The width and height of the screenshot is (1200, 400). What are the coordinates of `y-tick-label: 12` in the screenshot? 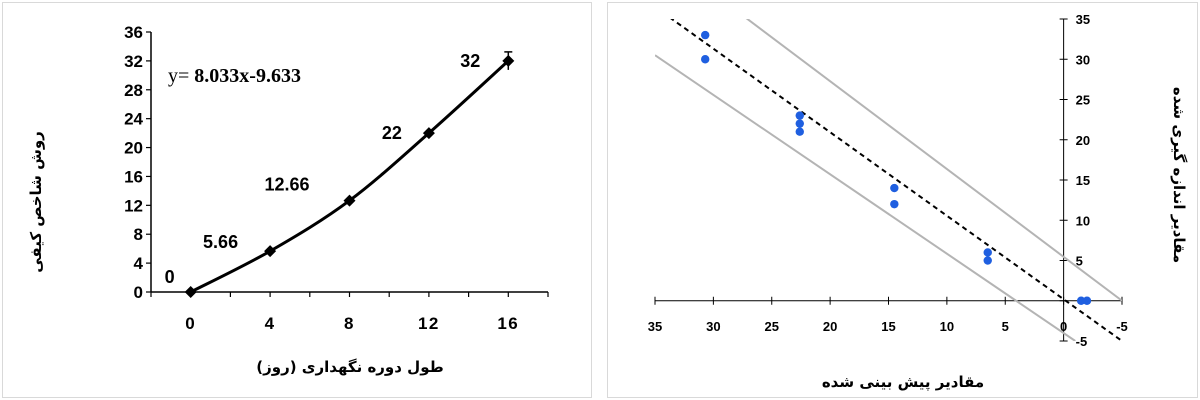 It's located at (133, 205).